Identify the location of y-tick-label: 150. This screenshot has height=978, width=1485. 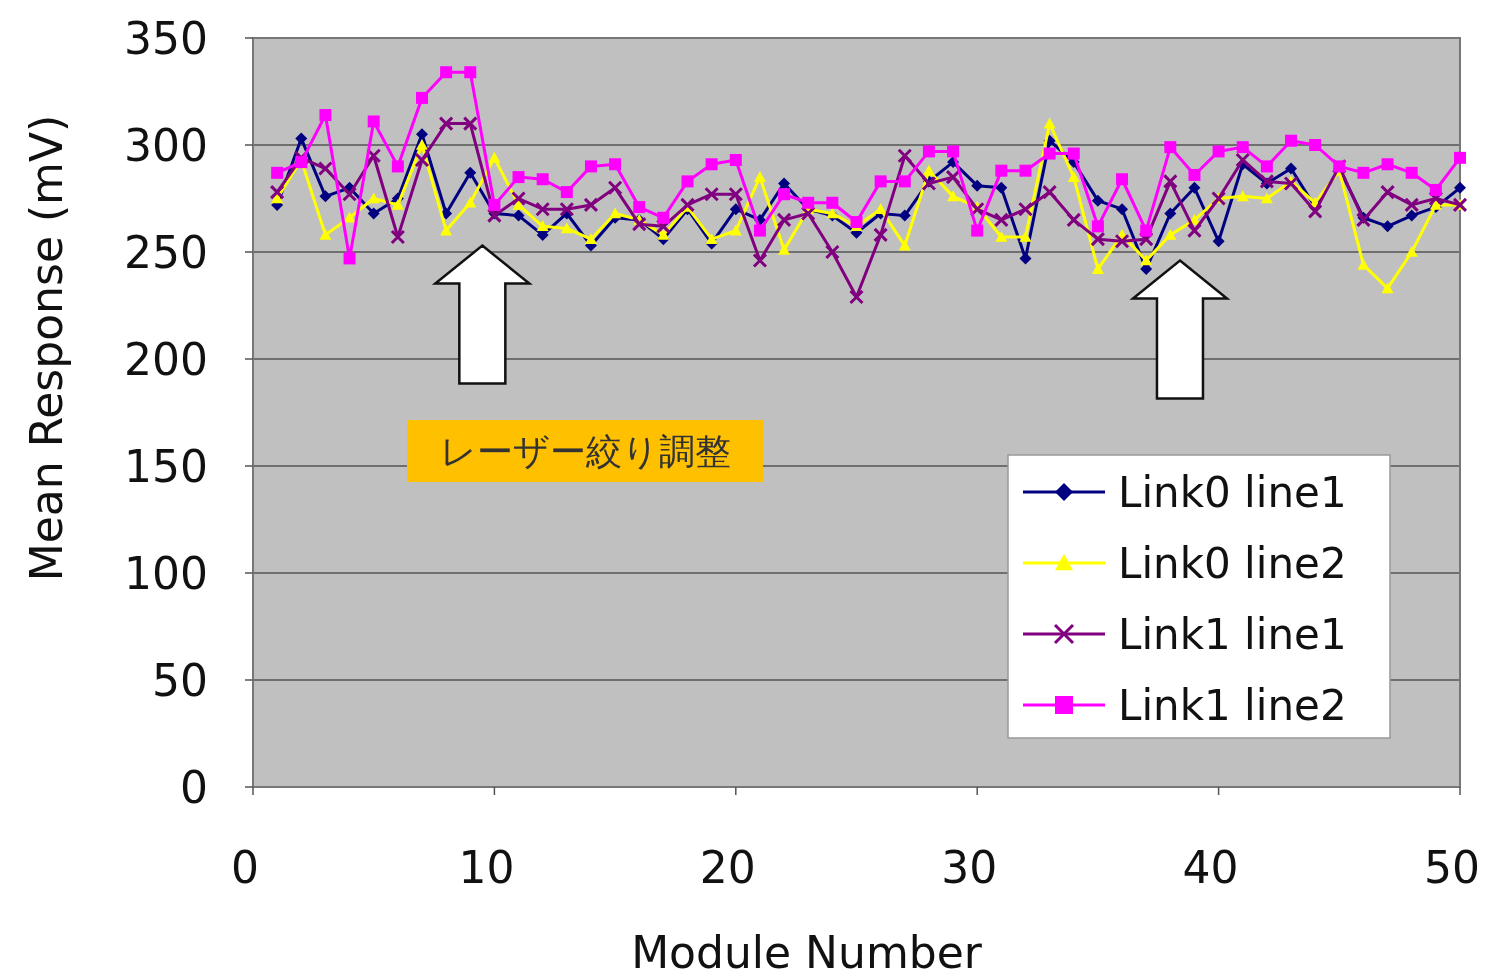
(166, 466).